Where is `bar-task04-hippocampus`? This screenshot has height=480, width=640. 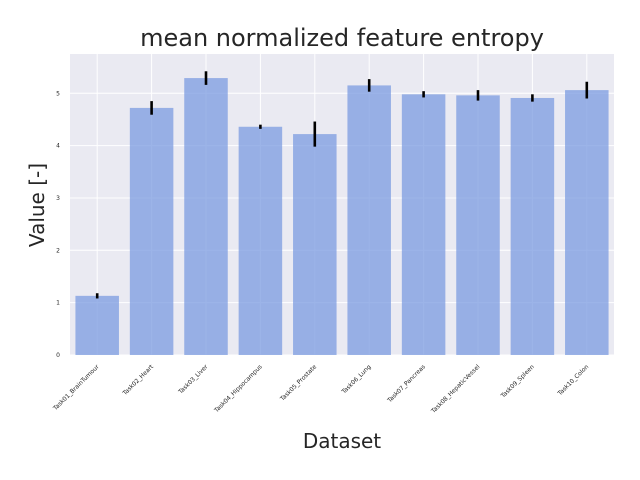
bar-task04-hippocampus is located at coordinates (260, 240).